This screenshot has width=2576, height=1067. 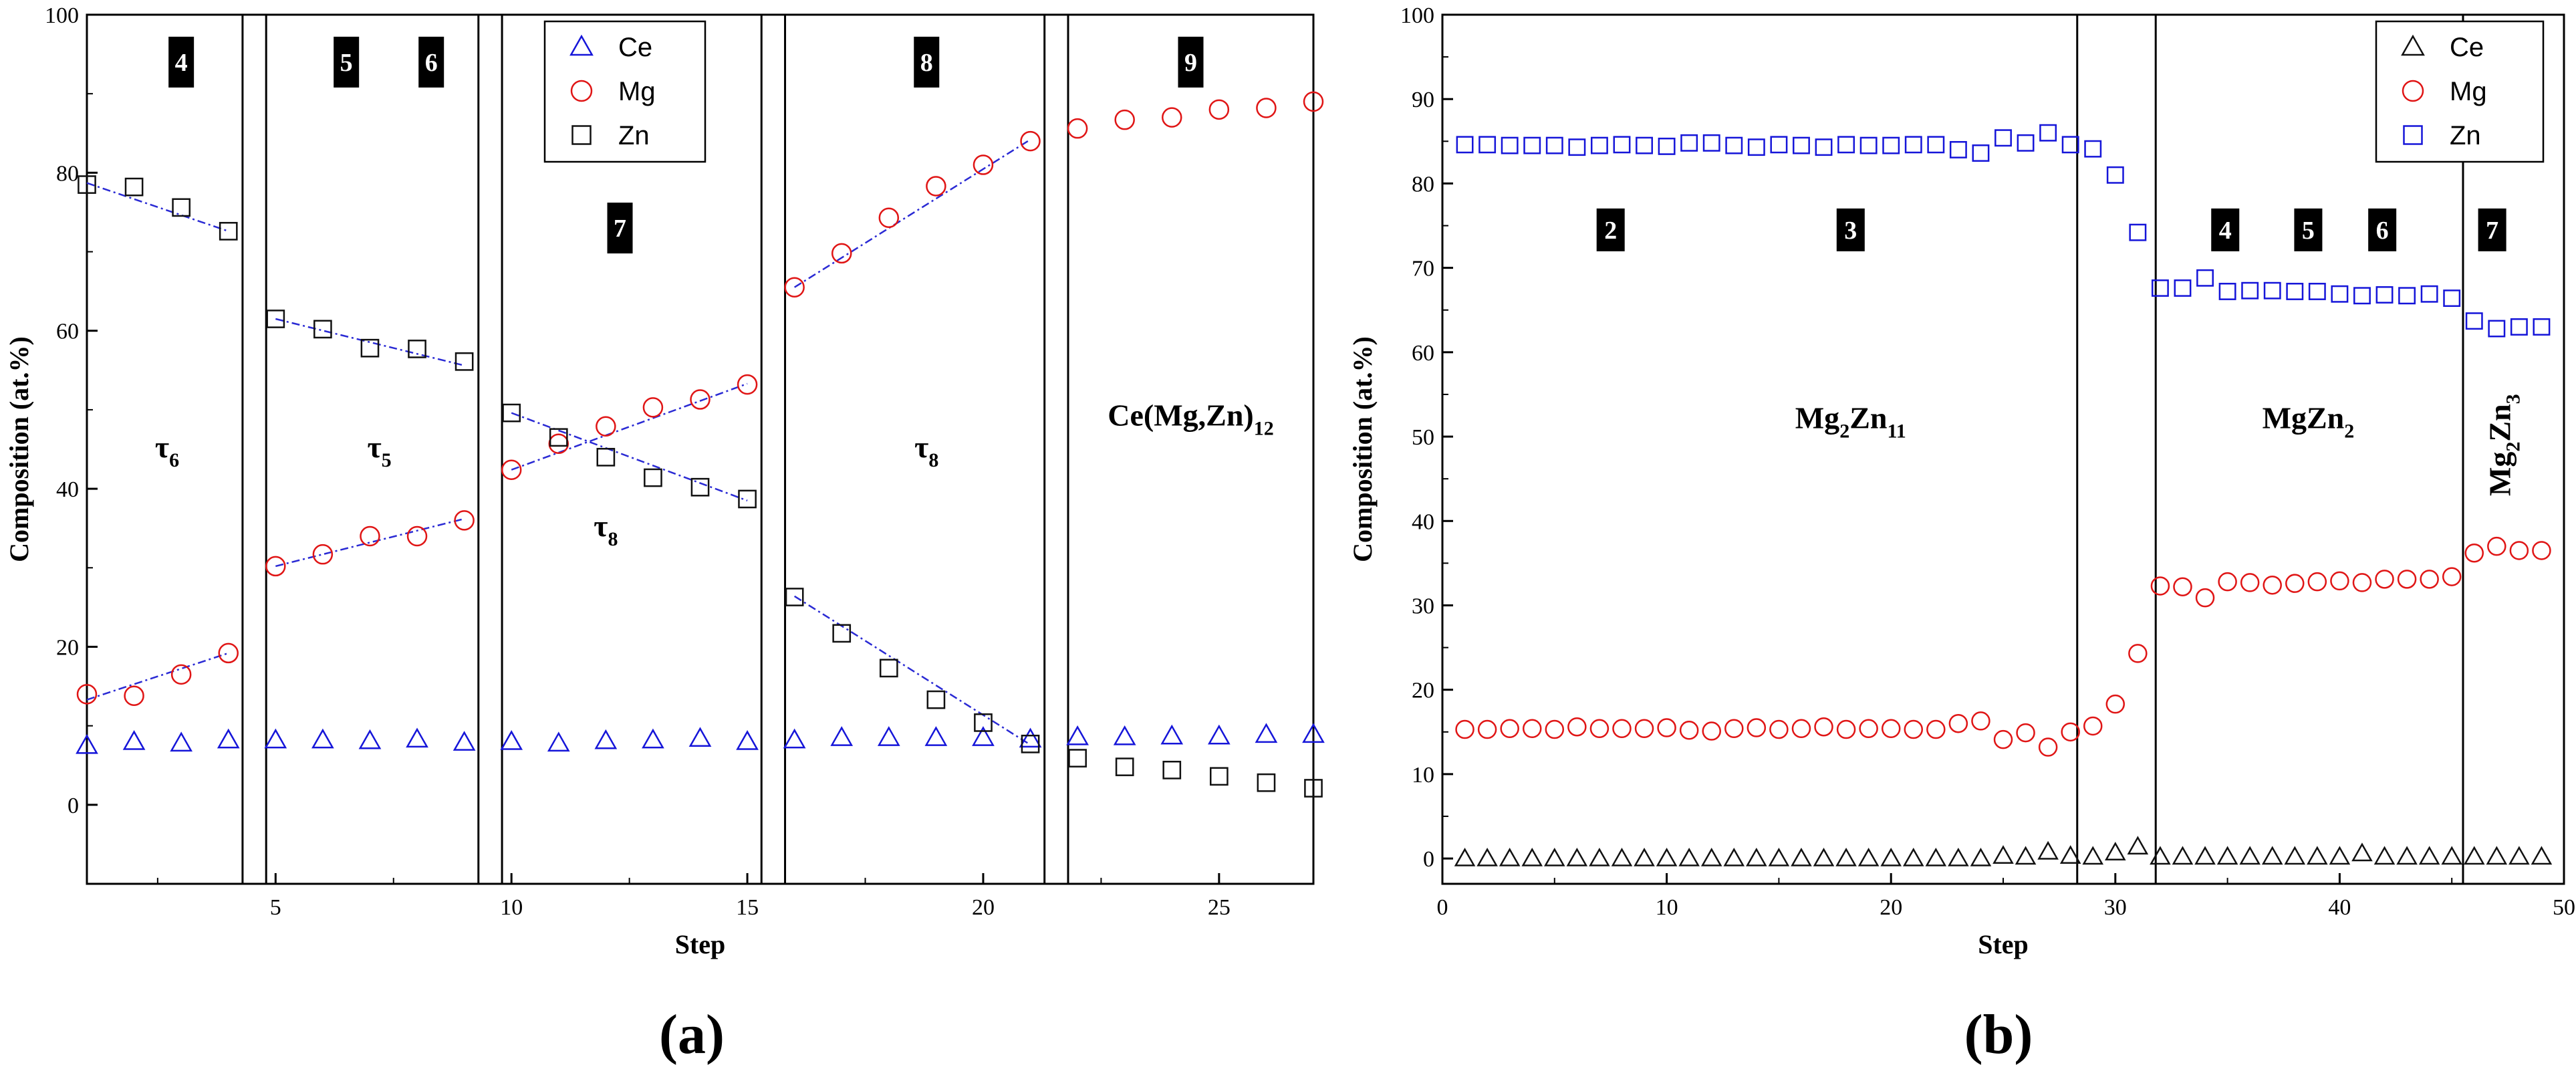 I want to click on legend-item-ce: Ce, so click(x=2442, y=47).